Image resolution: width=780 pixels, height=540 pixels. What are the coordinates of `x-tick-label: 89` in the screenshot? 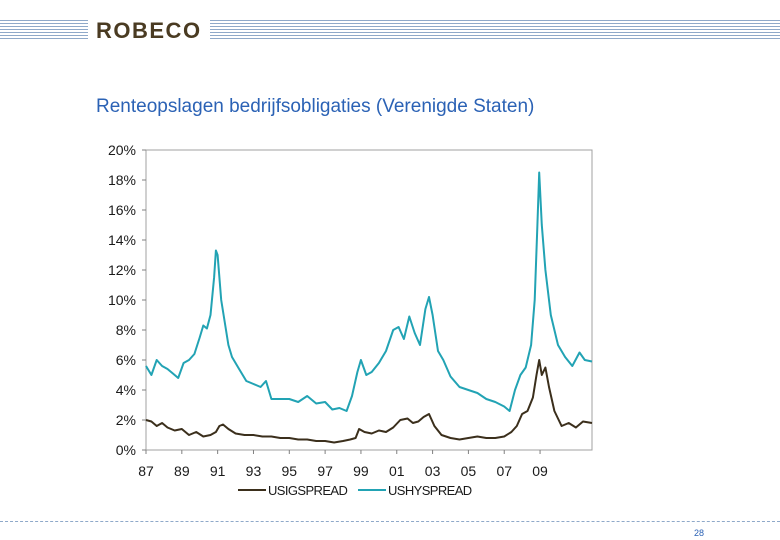 It's located at (182, 471).